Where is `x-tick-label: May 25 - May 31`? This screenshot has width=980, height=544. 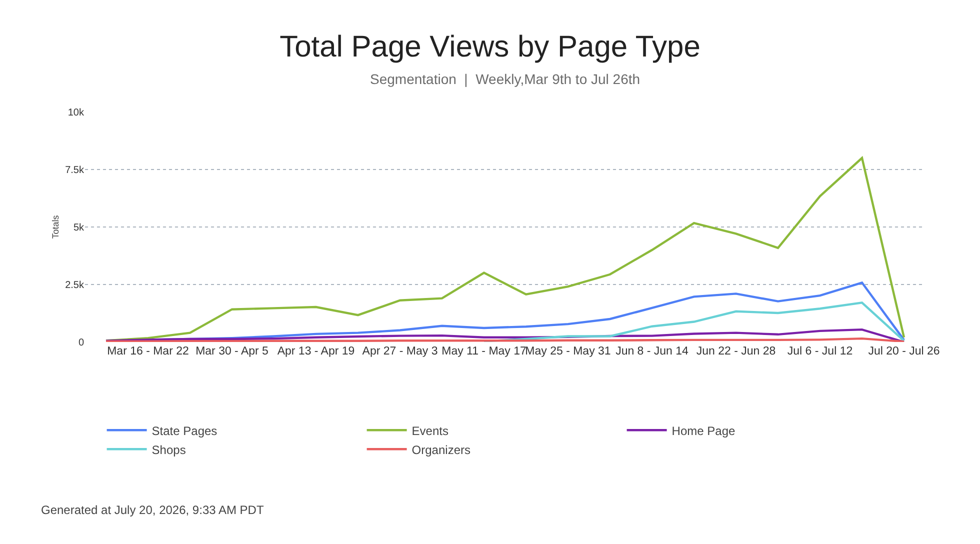 x-tick-label: May 25 - May 31 is located at coordinates (568, 352).